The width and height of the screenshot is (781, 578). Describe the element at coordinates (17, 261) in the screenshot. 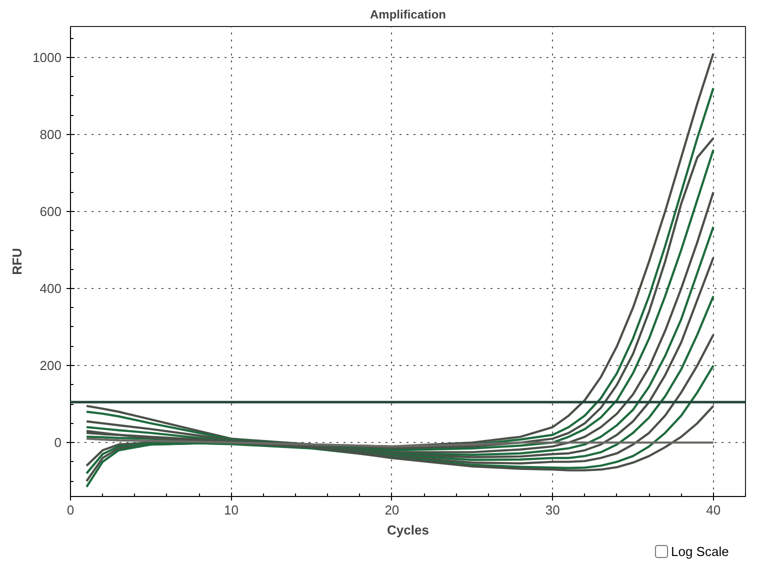

I see `y-axis-title: RFU` at that location.